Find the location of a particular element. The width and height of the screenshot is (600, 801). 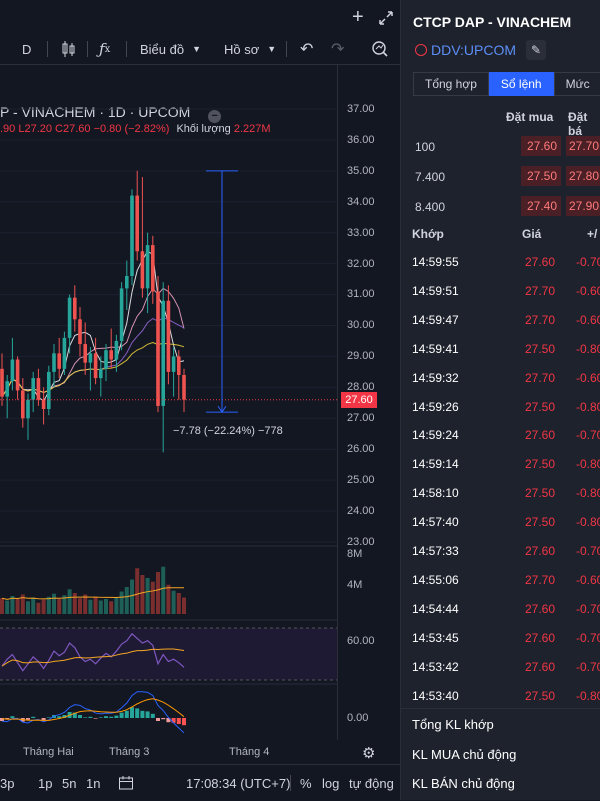

range-3m: 3p is located at coordinates (7, 783).